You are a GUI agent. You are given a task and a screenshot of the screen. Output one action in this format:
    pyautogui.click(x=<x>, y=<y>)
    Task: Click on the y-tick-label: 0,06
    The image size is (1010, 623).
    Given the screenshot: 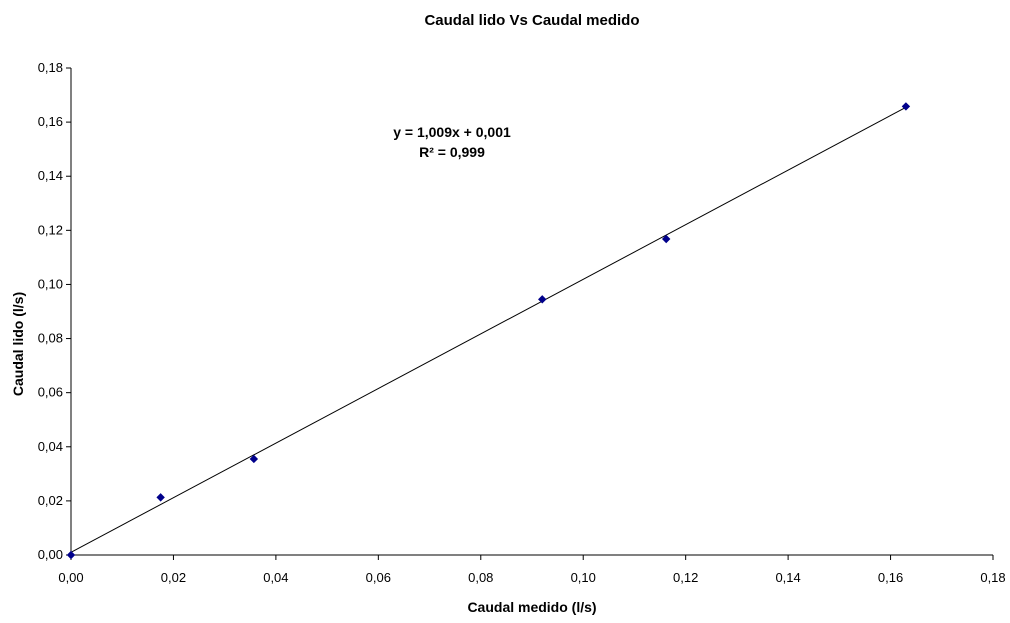 What is the action you would take?
    pyautogui.click(x=50, y=392)
    